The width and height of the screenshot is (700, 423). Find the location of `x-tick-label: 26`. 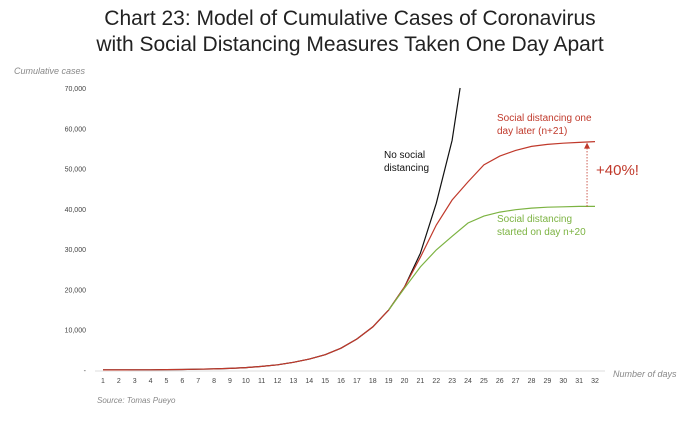

x-tick-label: 26 is located at coordinates (500, 381).